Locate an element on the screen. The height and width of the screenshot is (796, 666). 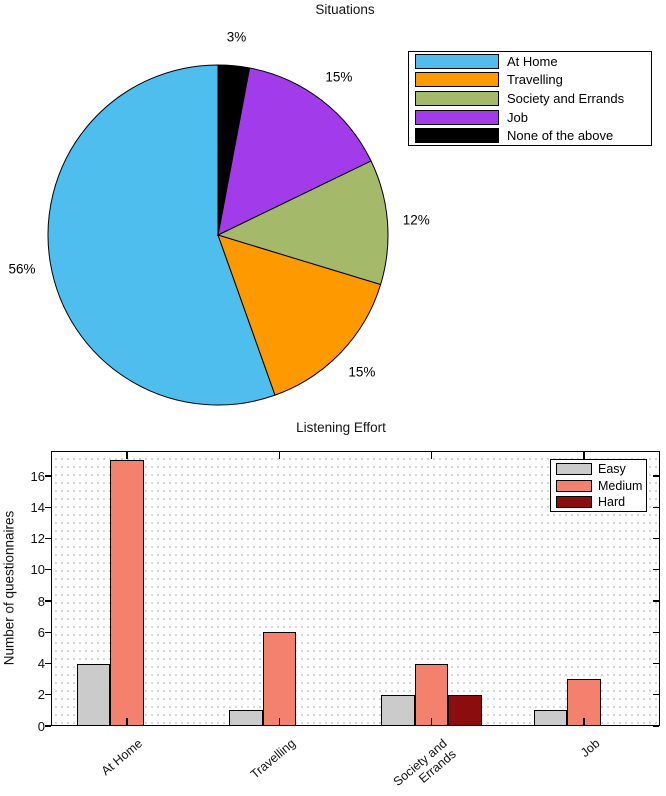
legend-label: Society and Errands is located at coordinates (566, 98).